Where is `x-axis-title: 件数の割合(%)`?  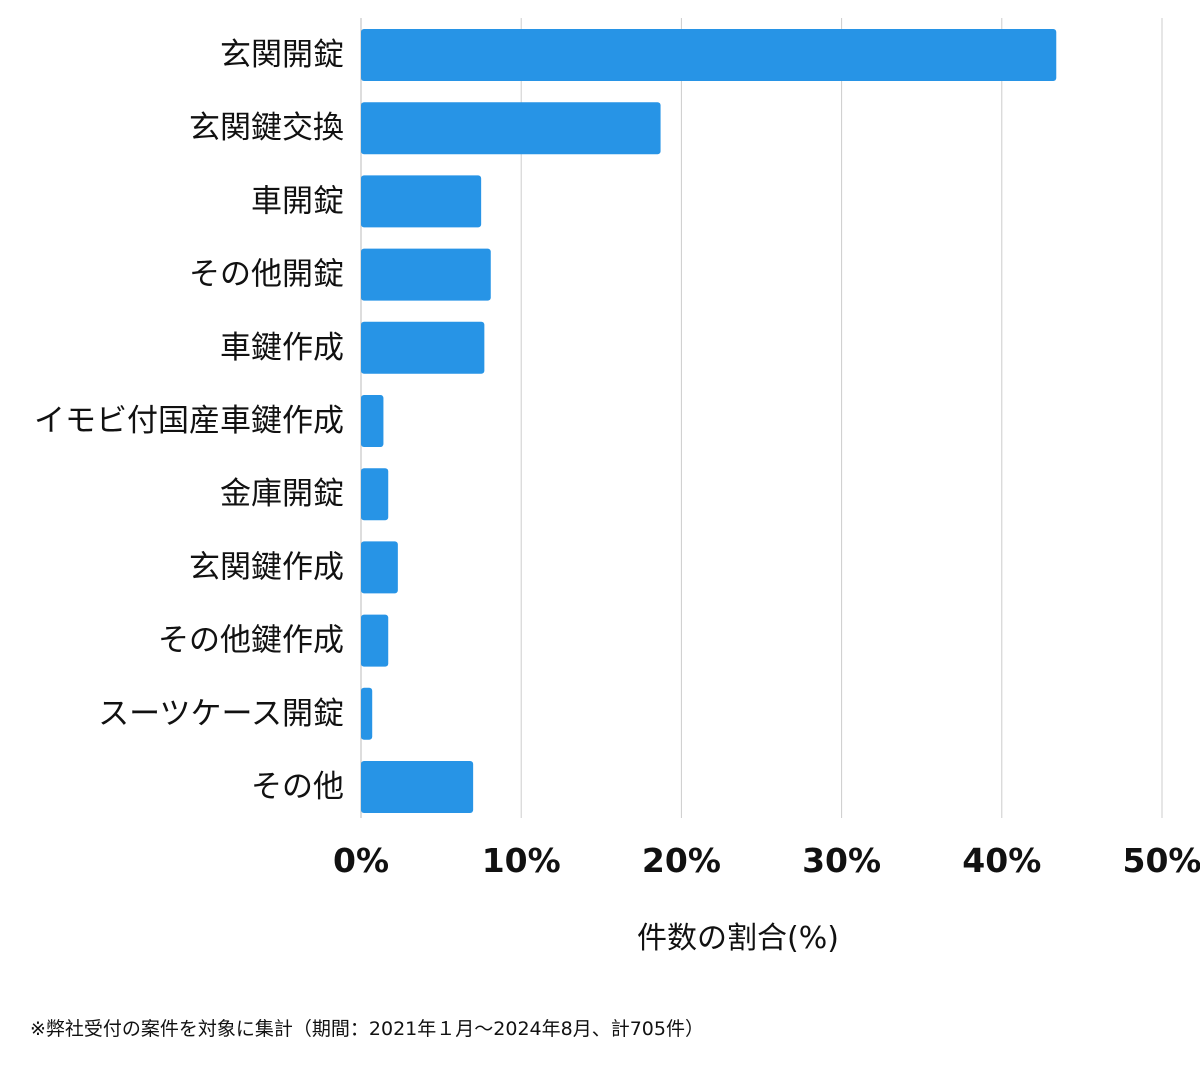 x-axis-title: 件数の割合(%) is located at coordinates (738, 938).